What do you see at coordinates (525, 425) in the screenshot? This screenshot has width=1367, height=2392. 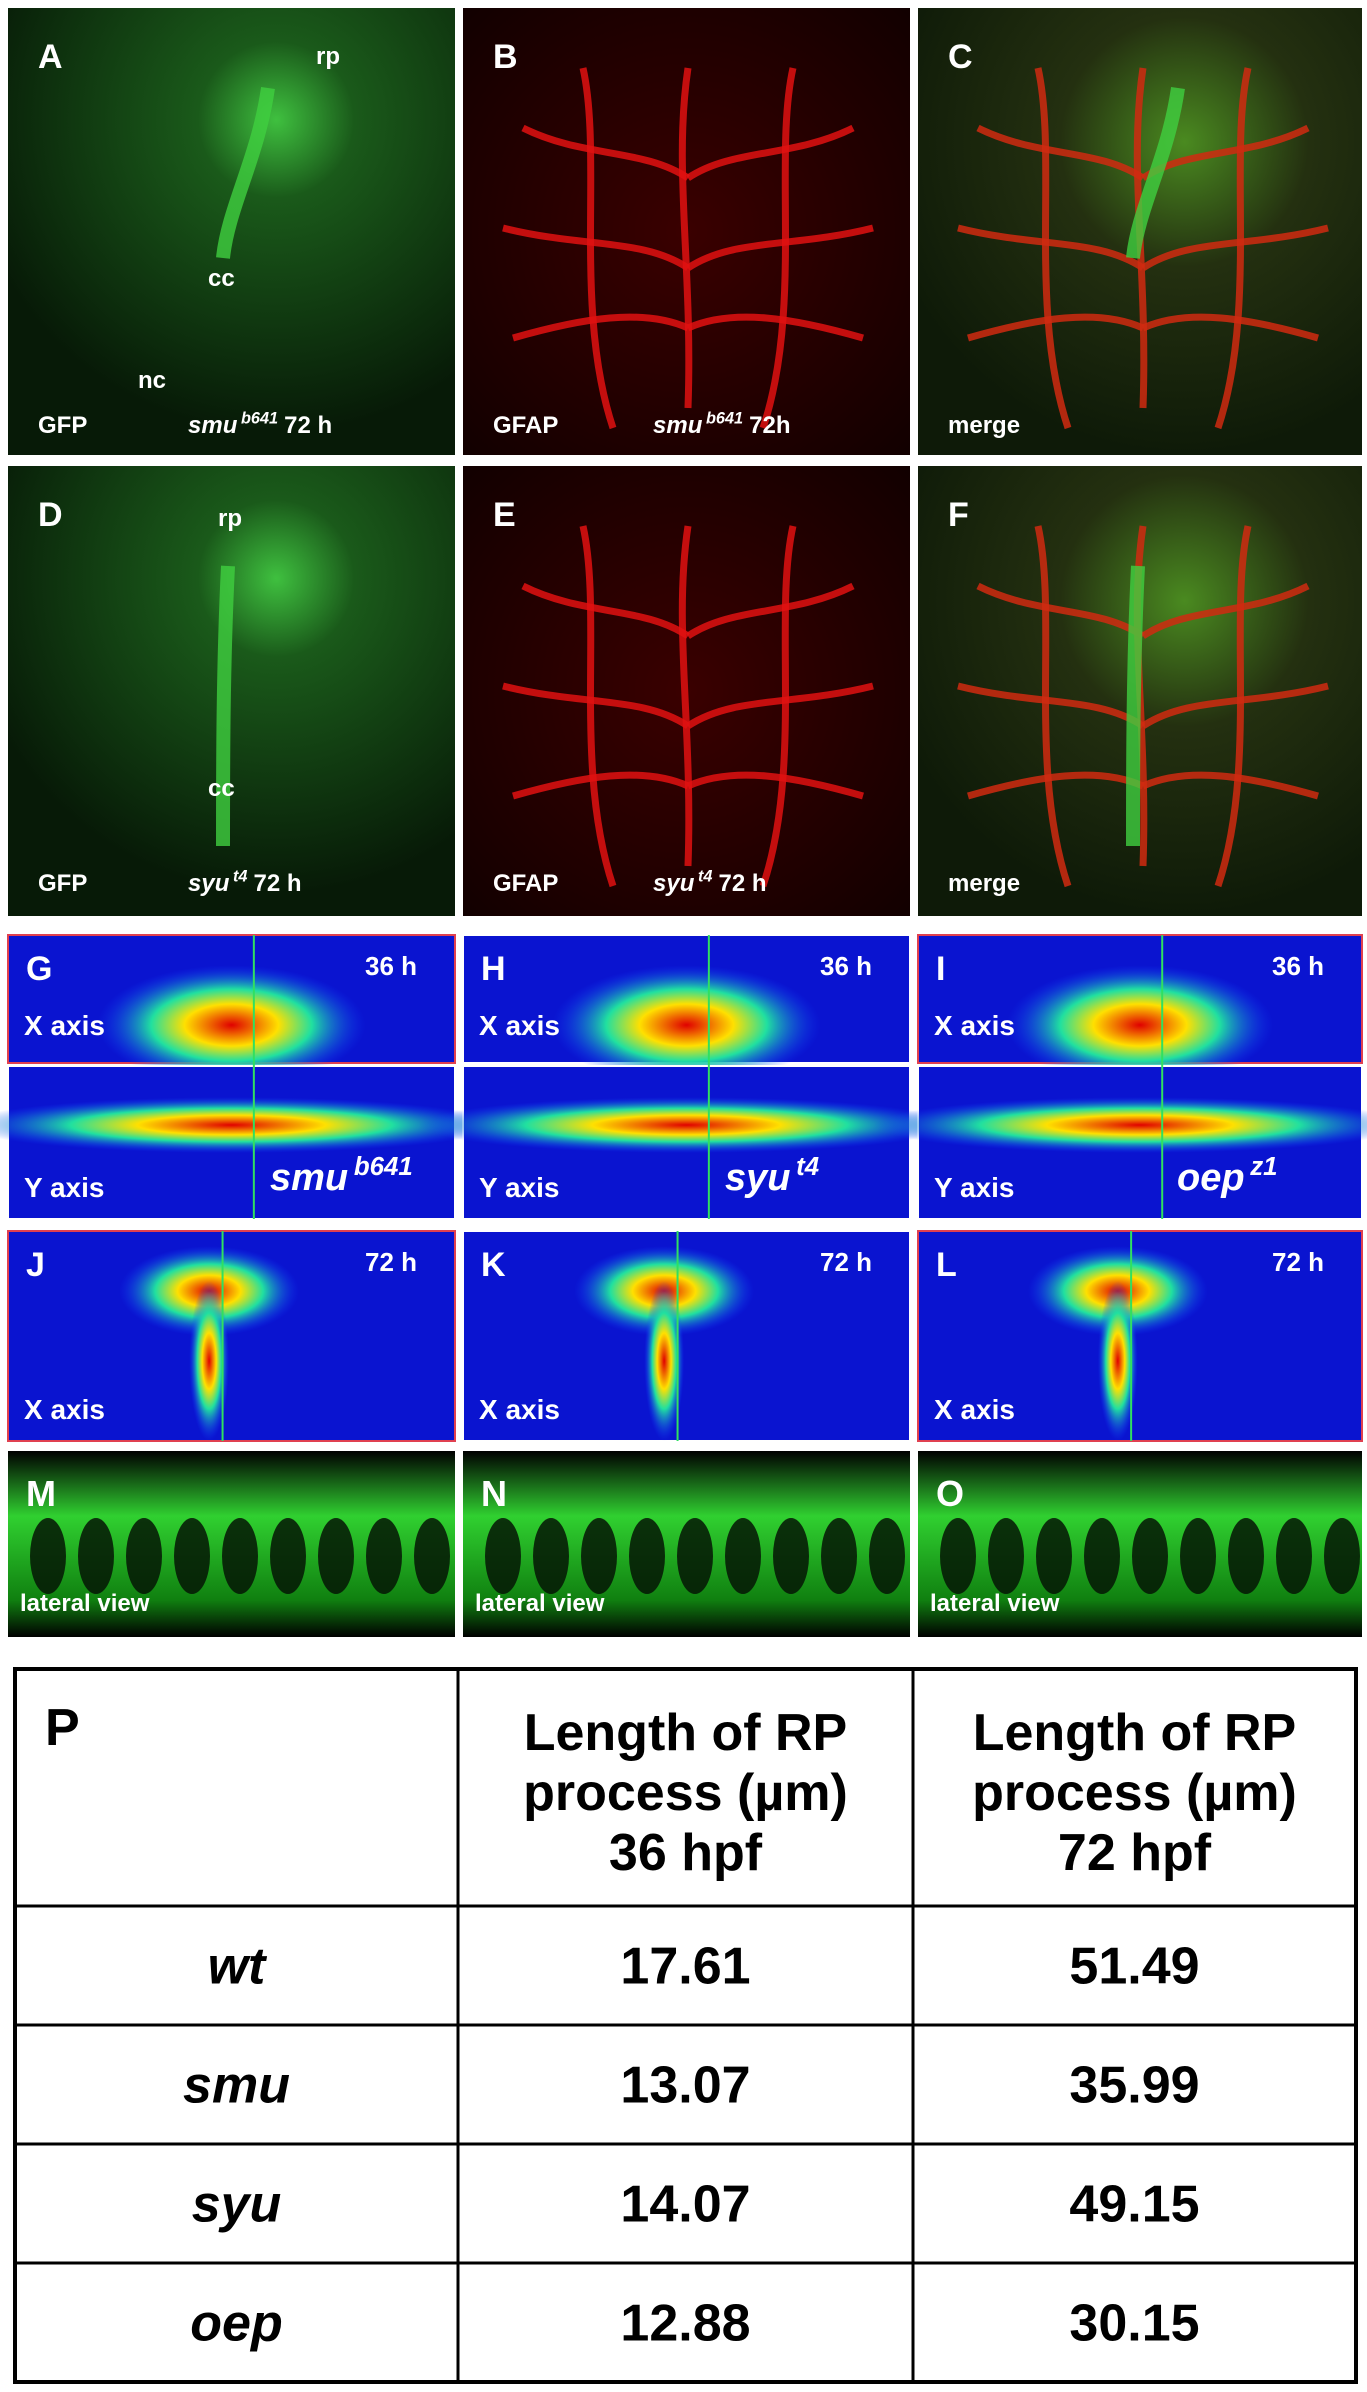 I see `stain-label: GFAP` at bounding box center [525, 425].